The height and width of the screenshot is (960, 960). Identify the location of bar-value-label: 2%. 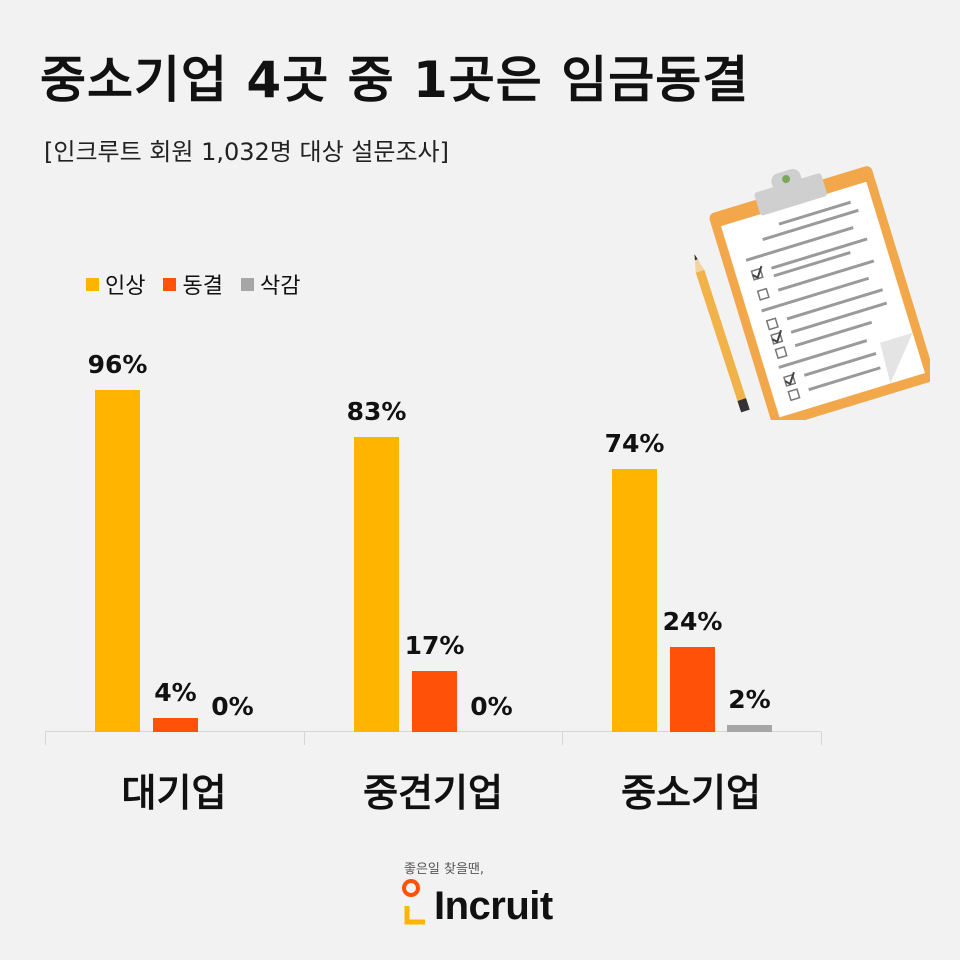
(749, 699).